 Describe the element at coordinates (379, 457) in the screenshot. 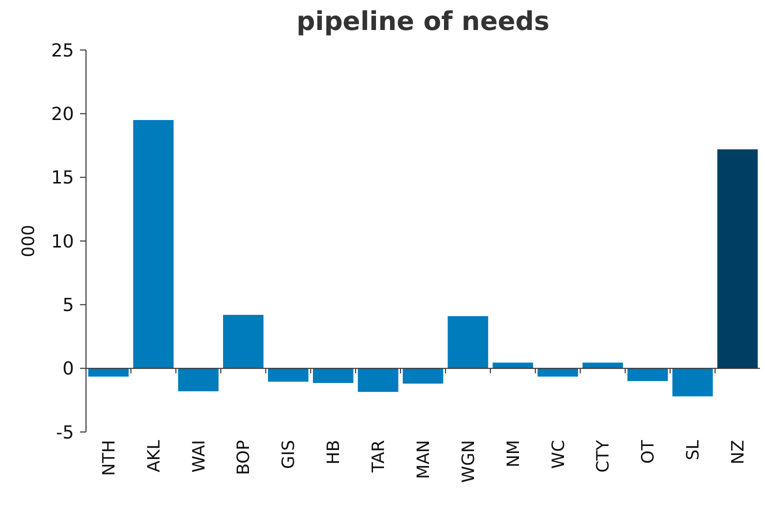

I see `x-tick-label: TAR` at that location.